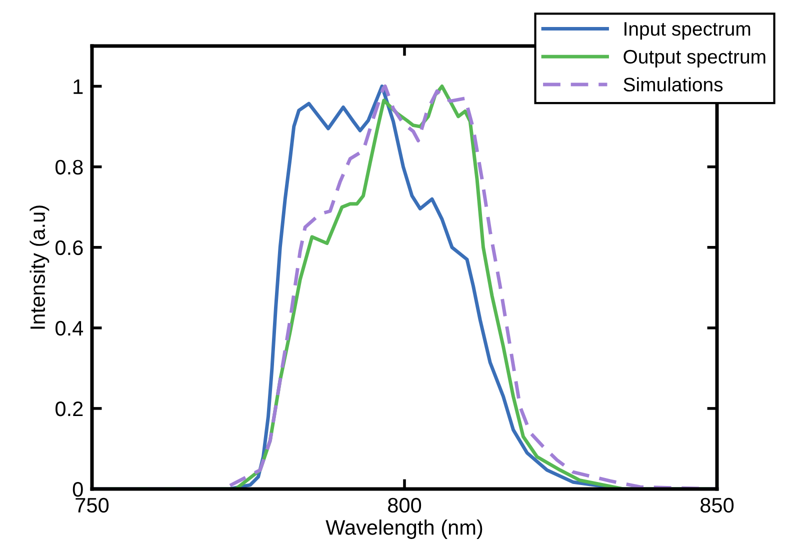 This screenshot has width=786, height=559. I want to click on y-tick-label: 0, so click(77, 489).